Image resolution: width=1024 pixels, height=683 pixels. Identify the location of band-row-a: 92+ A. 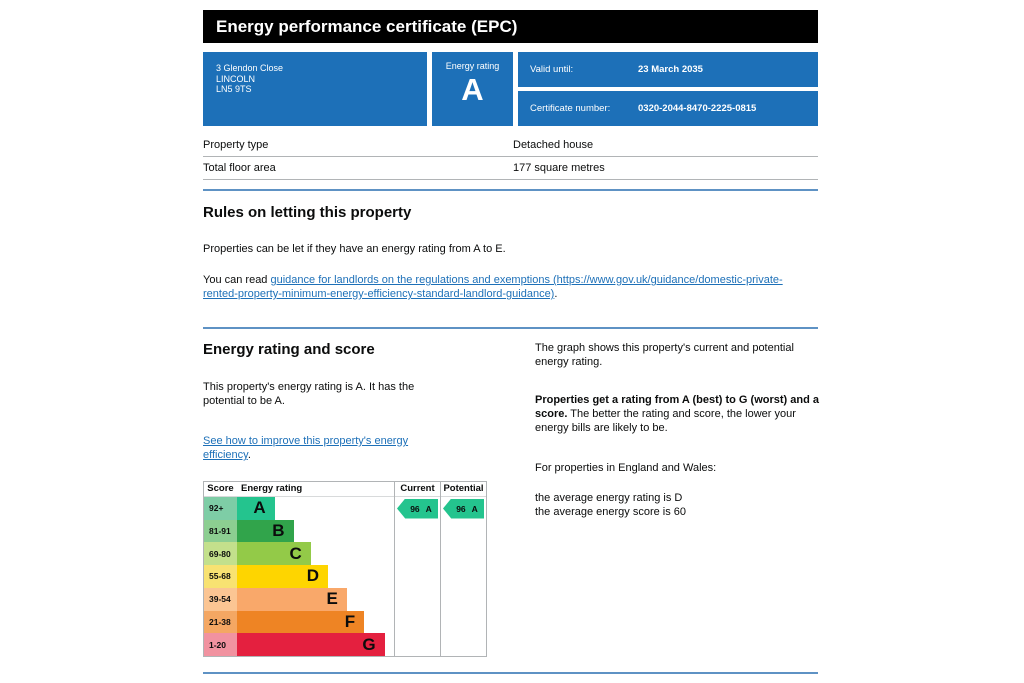
(299, 508).